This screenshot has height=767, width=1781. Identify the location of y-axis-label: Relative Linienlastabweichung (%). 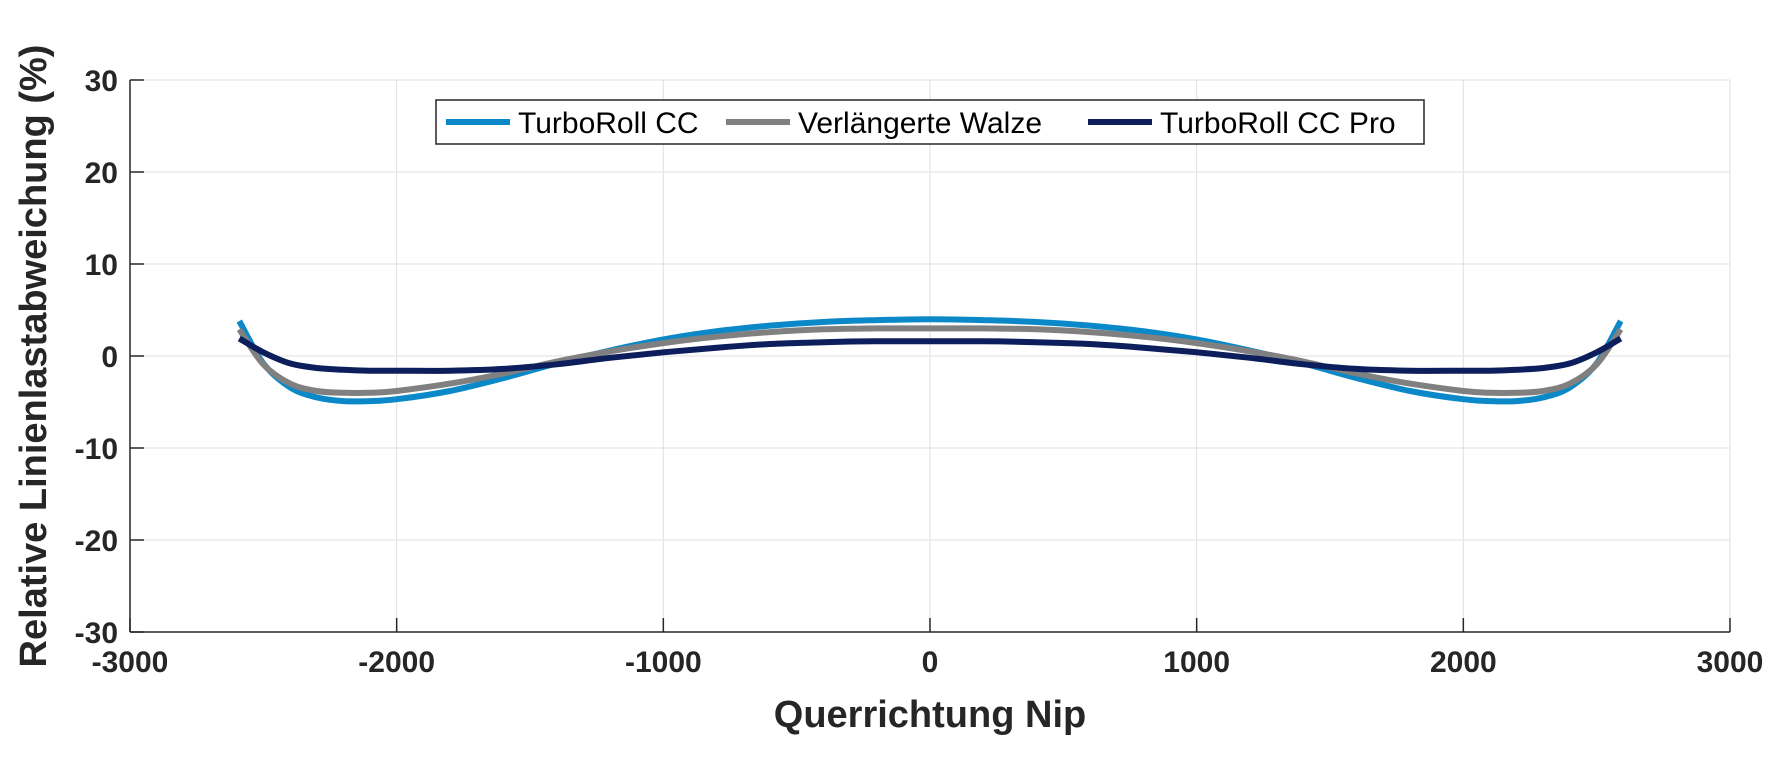
(34, 356).